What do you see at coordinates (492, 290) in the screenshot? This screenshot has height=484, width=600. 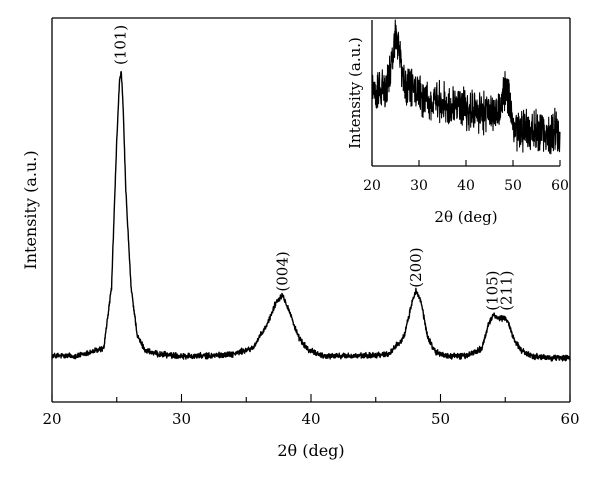 I see `peak-label: (105)` at bounding box center [492, 290].